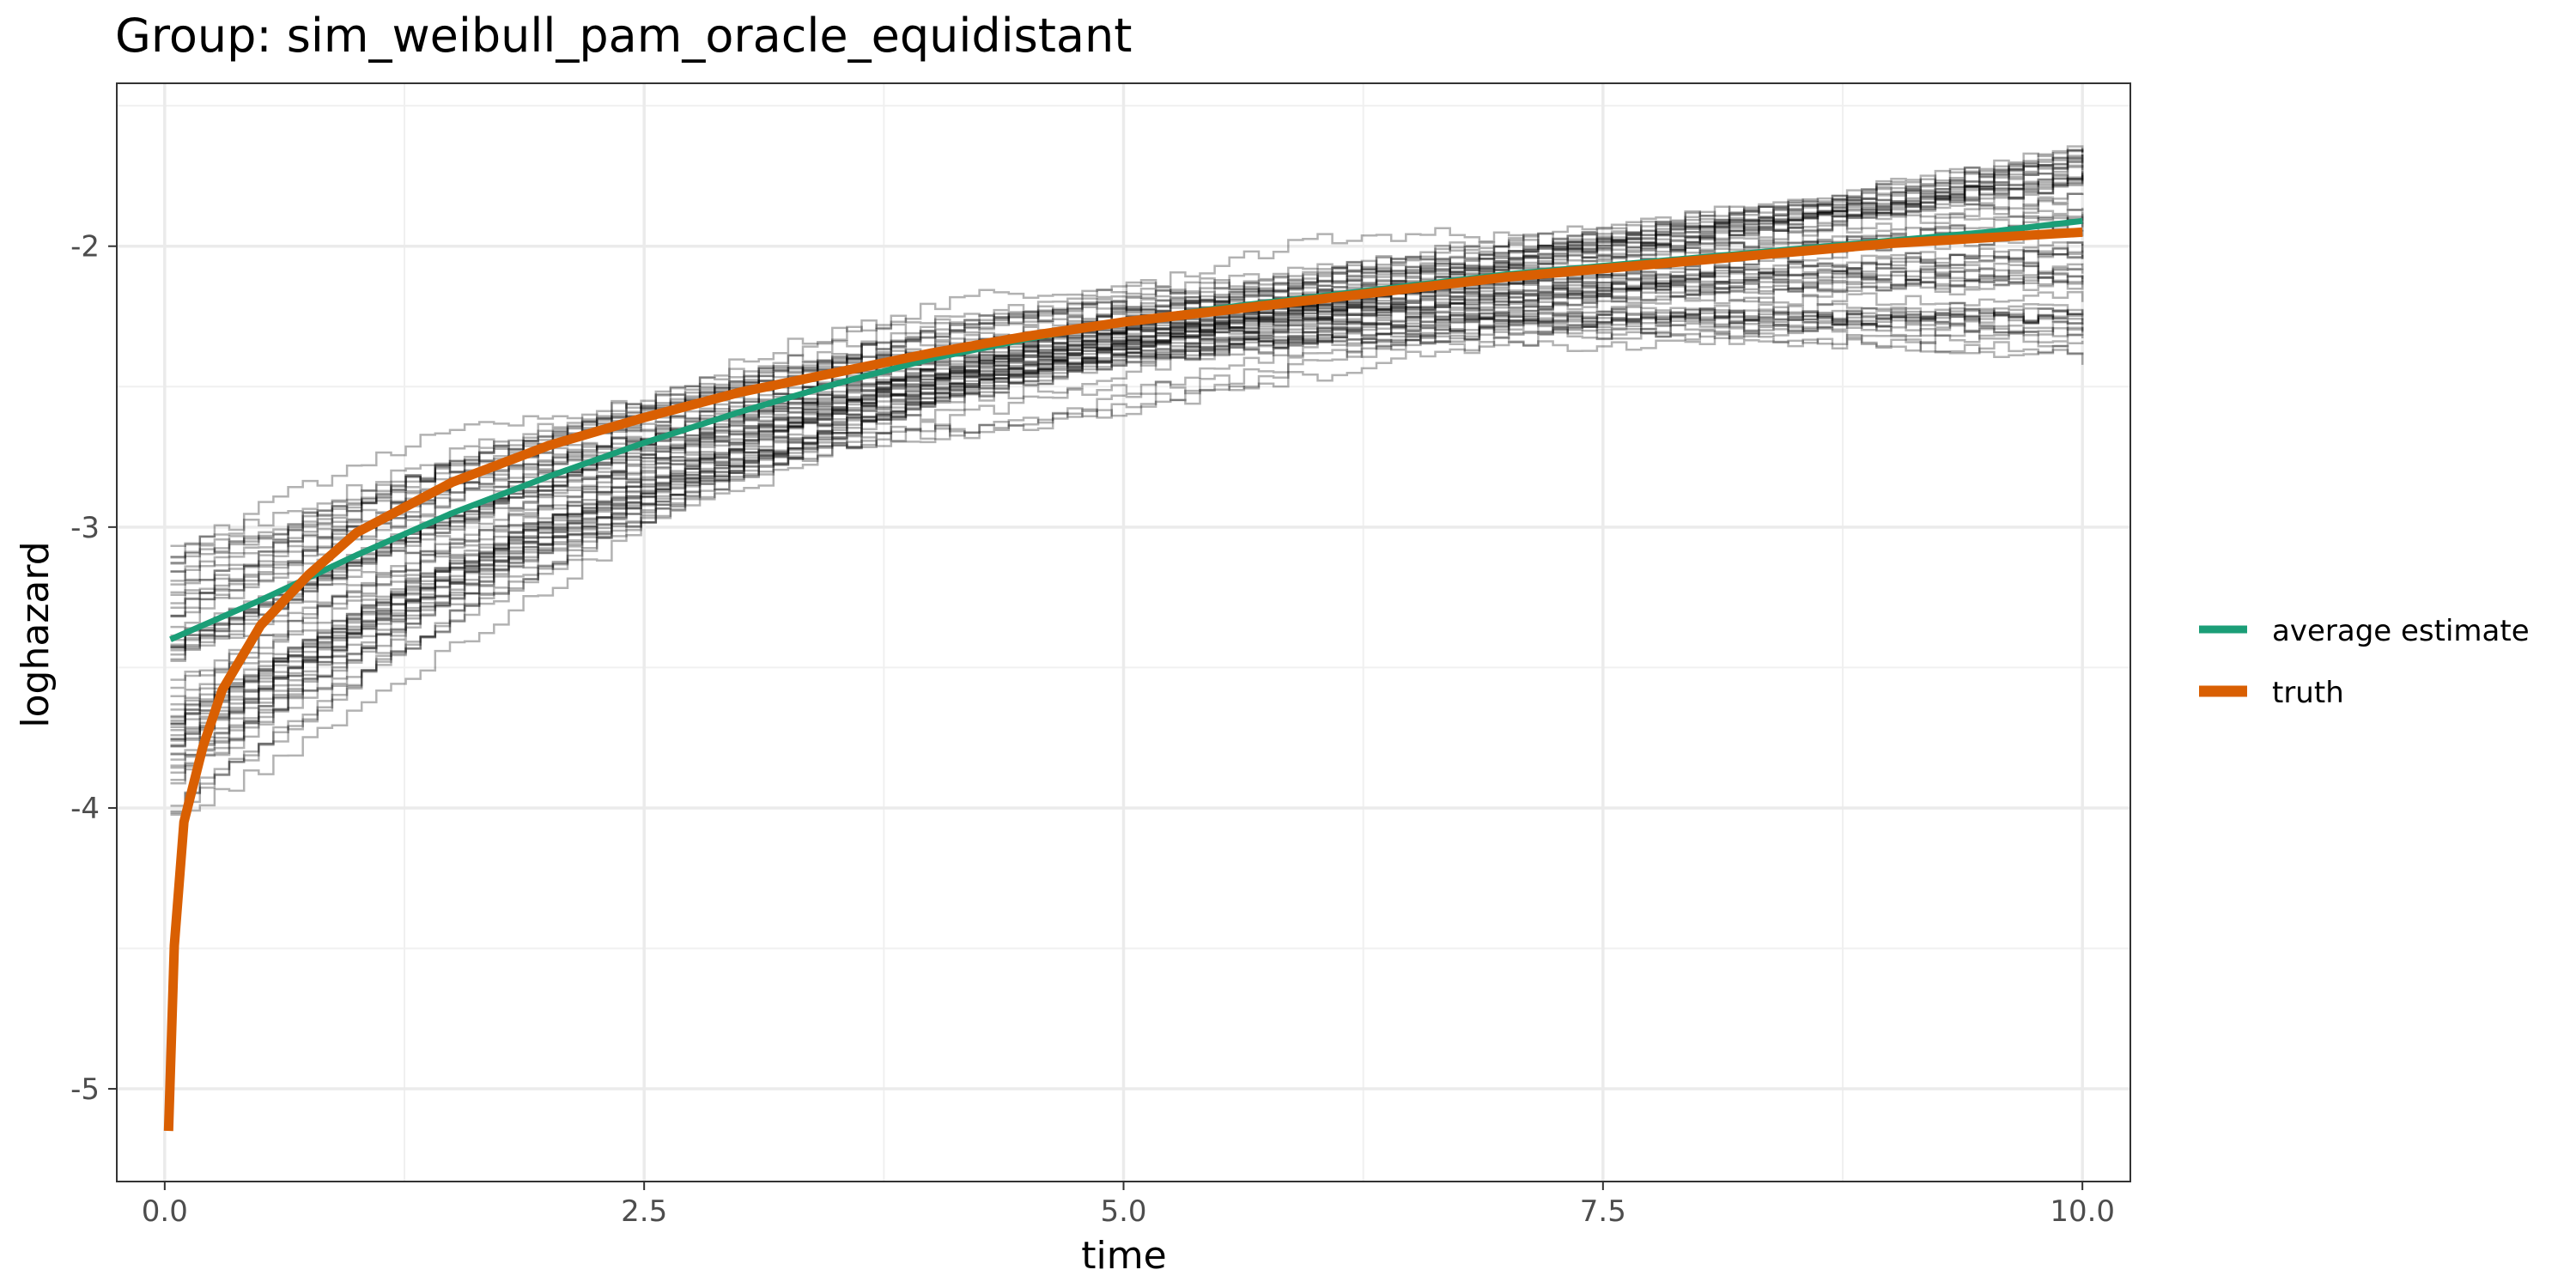 This screenshot has width=2576, height=1288. I want to click on x-axis-title: time, so click(1123, 1256).